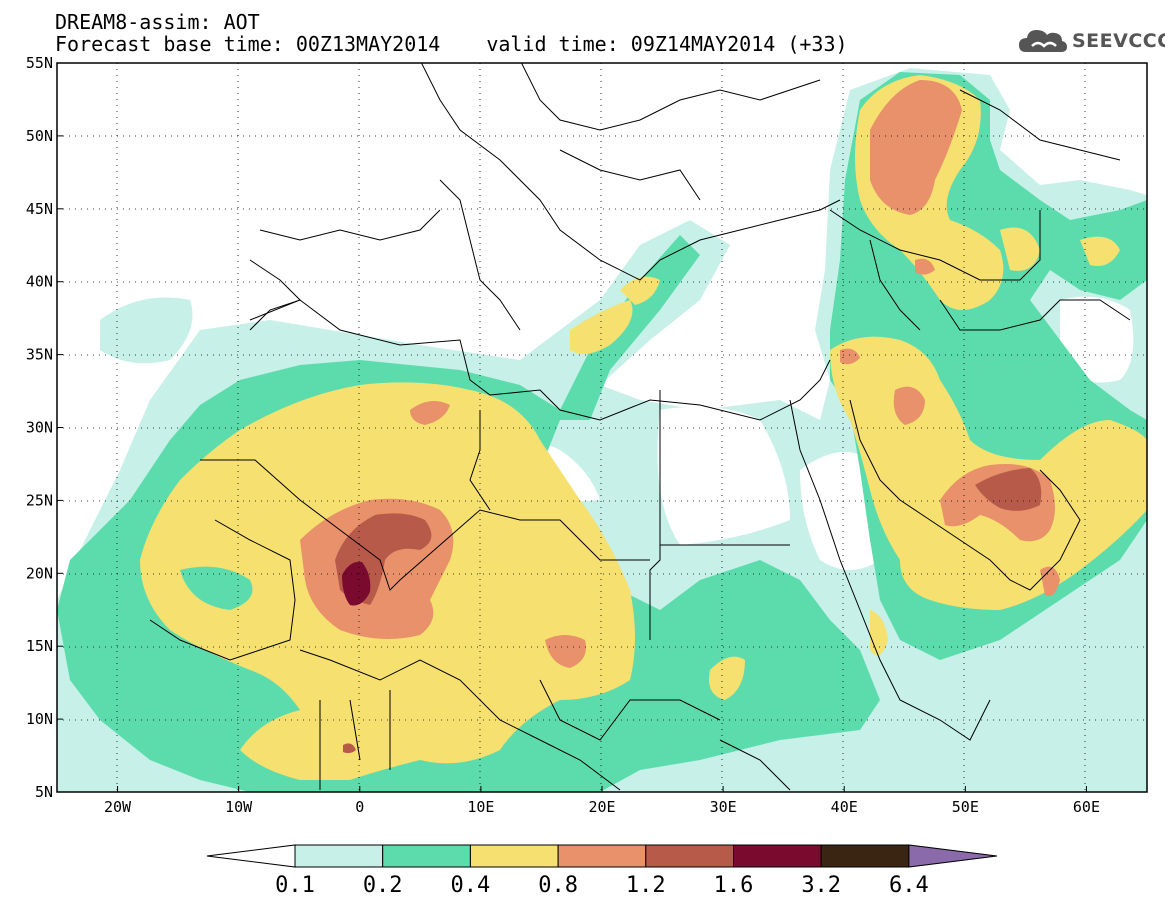 The height and width of the screenshot is (905, 1165). What do you see at coordinates (601, 871) in the screenshot?
I see `colorbar: 0.1 0.2 0.4 0.8 1.2 1.6 3.2 6.4` at bounding box center [601, 871].